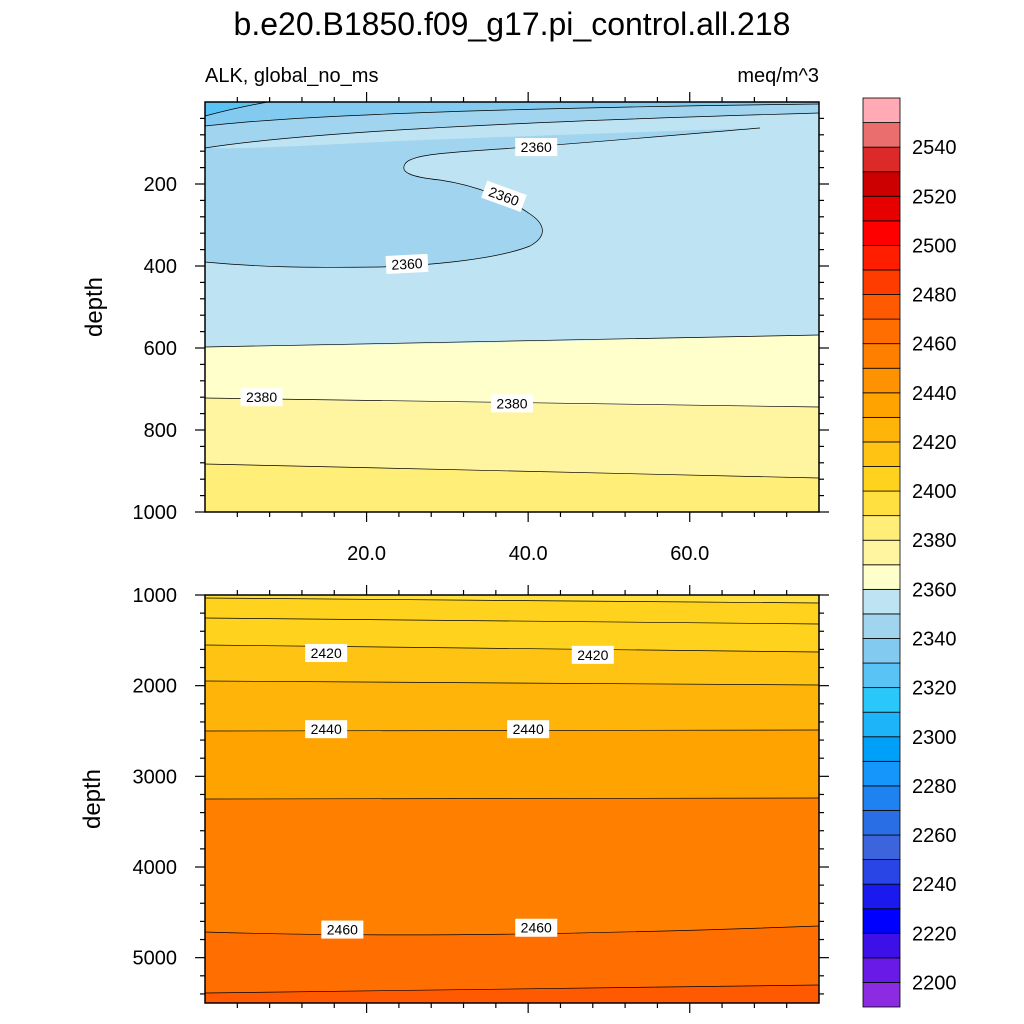  I want to click on colorbar-label: 2260, so click(934, 836).